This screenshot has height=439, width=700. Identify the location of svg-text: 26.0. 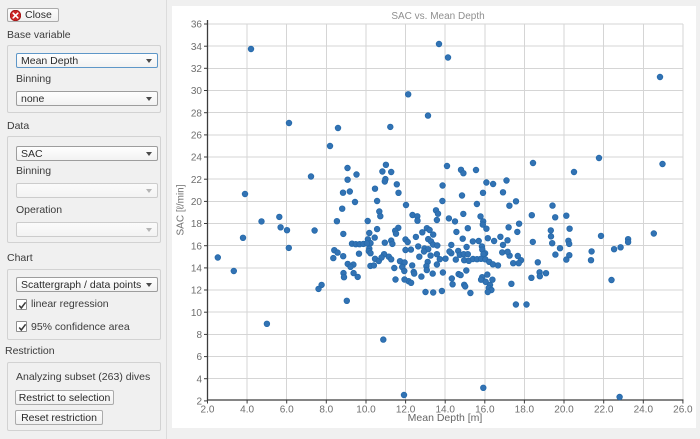
(683, 410).